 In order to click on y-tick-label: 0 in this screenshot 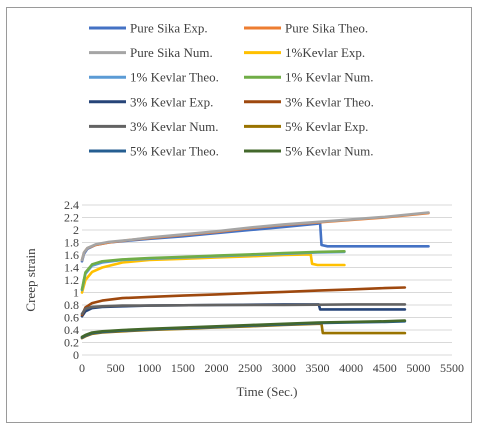, I will do `click(76, 355)`.